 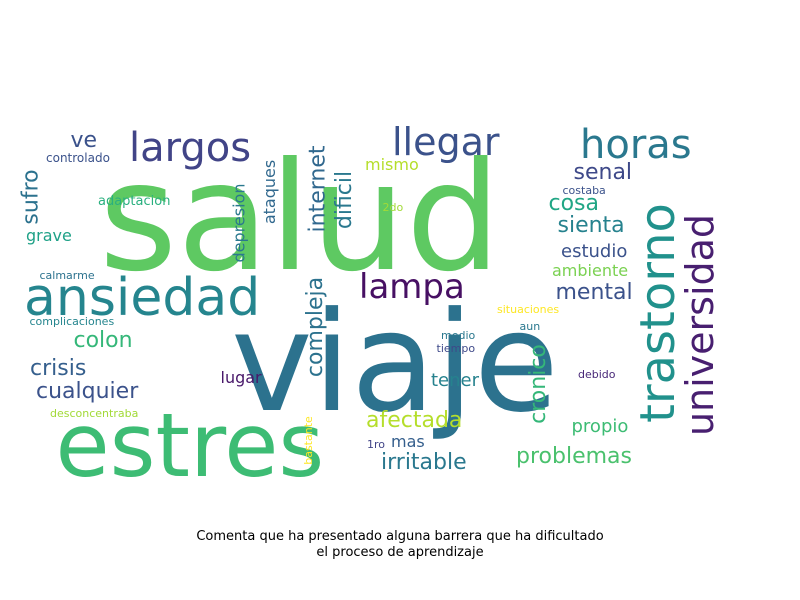 I want to click on word-senal: senal, so click(x=603, y=172).